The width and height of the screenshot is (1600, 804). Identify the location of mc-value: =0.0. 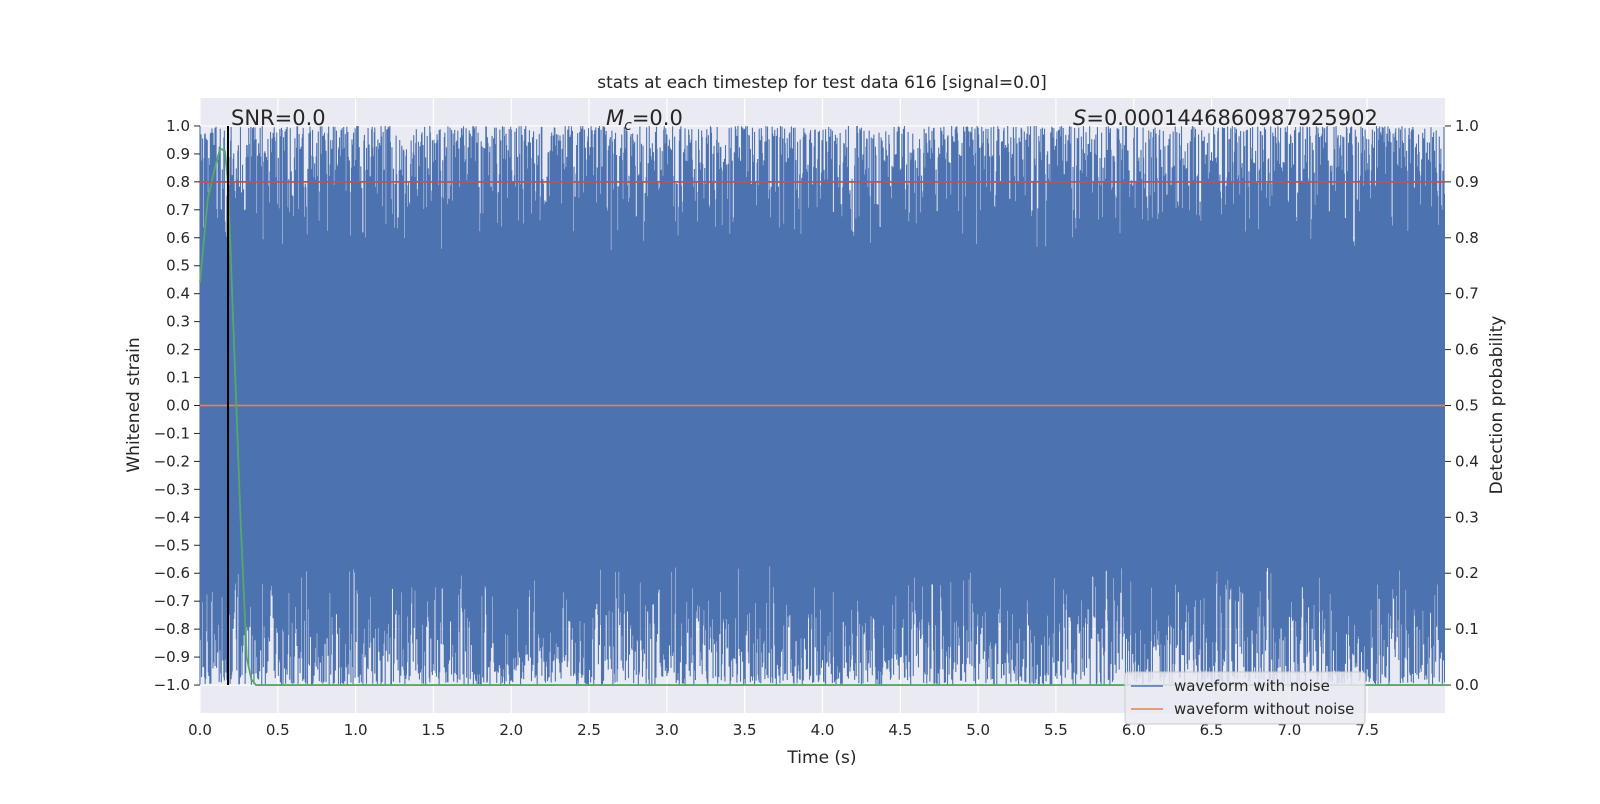
(657, 118).